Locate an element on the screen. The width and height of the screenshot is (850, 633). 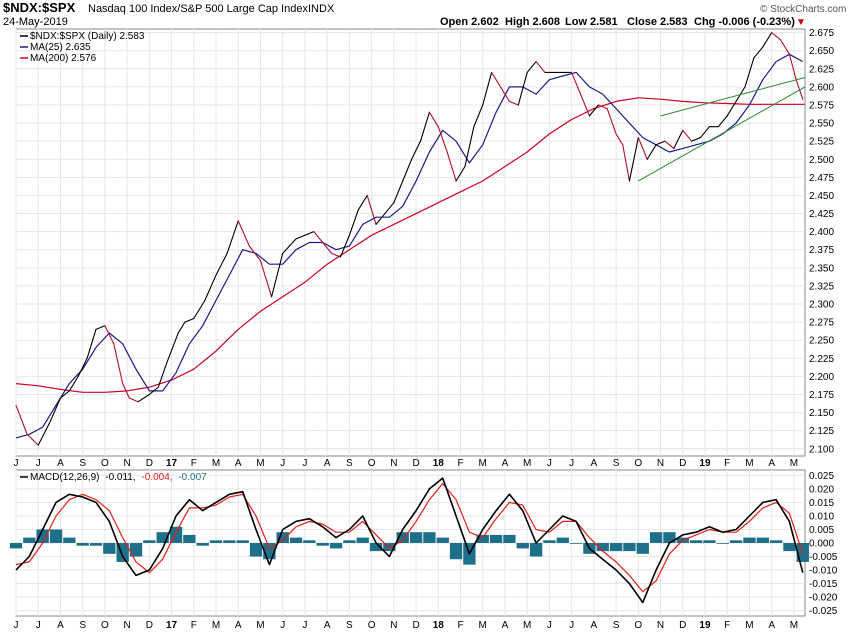
macd-y-tick-label: 0.000 is located at coordinates (821, 544).